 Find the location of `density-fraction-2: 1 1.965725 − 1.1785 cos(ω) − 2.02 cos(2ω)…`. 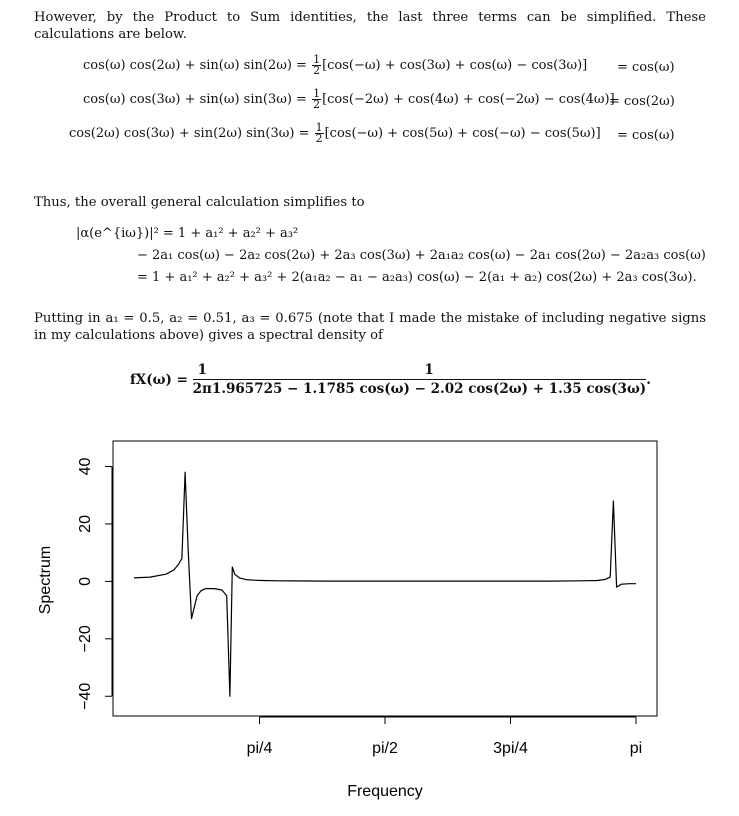

density-fraction-2: 1 1.965725 − 1.1785 cos(ω) − 2.02 cos(2ω)… is located at coordinates (429, 379).